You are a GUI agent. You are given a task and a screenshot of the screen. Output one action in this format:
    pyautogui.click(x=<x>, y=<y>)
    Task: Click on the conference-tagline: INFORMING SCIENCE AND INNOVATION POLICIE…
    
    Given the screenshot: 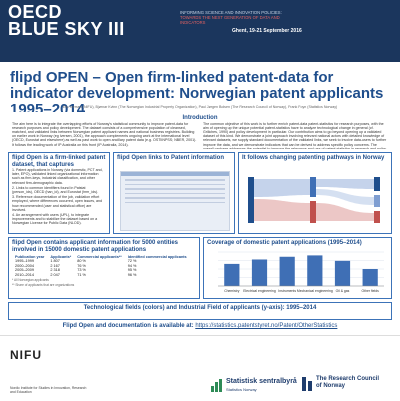 What is the action you would take?
    pyautogui.click(x=240, y=17)
    